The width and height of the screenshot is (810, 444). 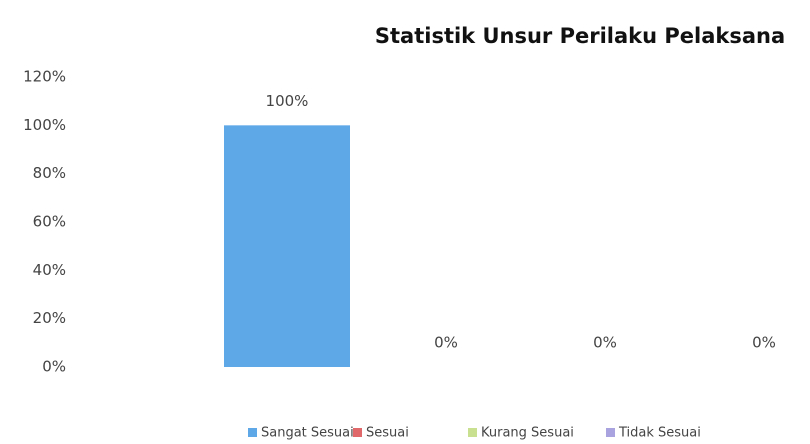 I want to click on y-tick-label: 100%, so click(x=44, y=125).